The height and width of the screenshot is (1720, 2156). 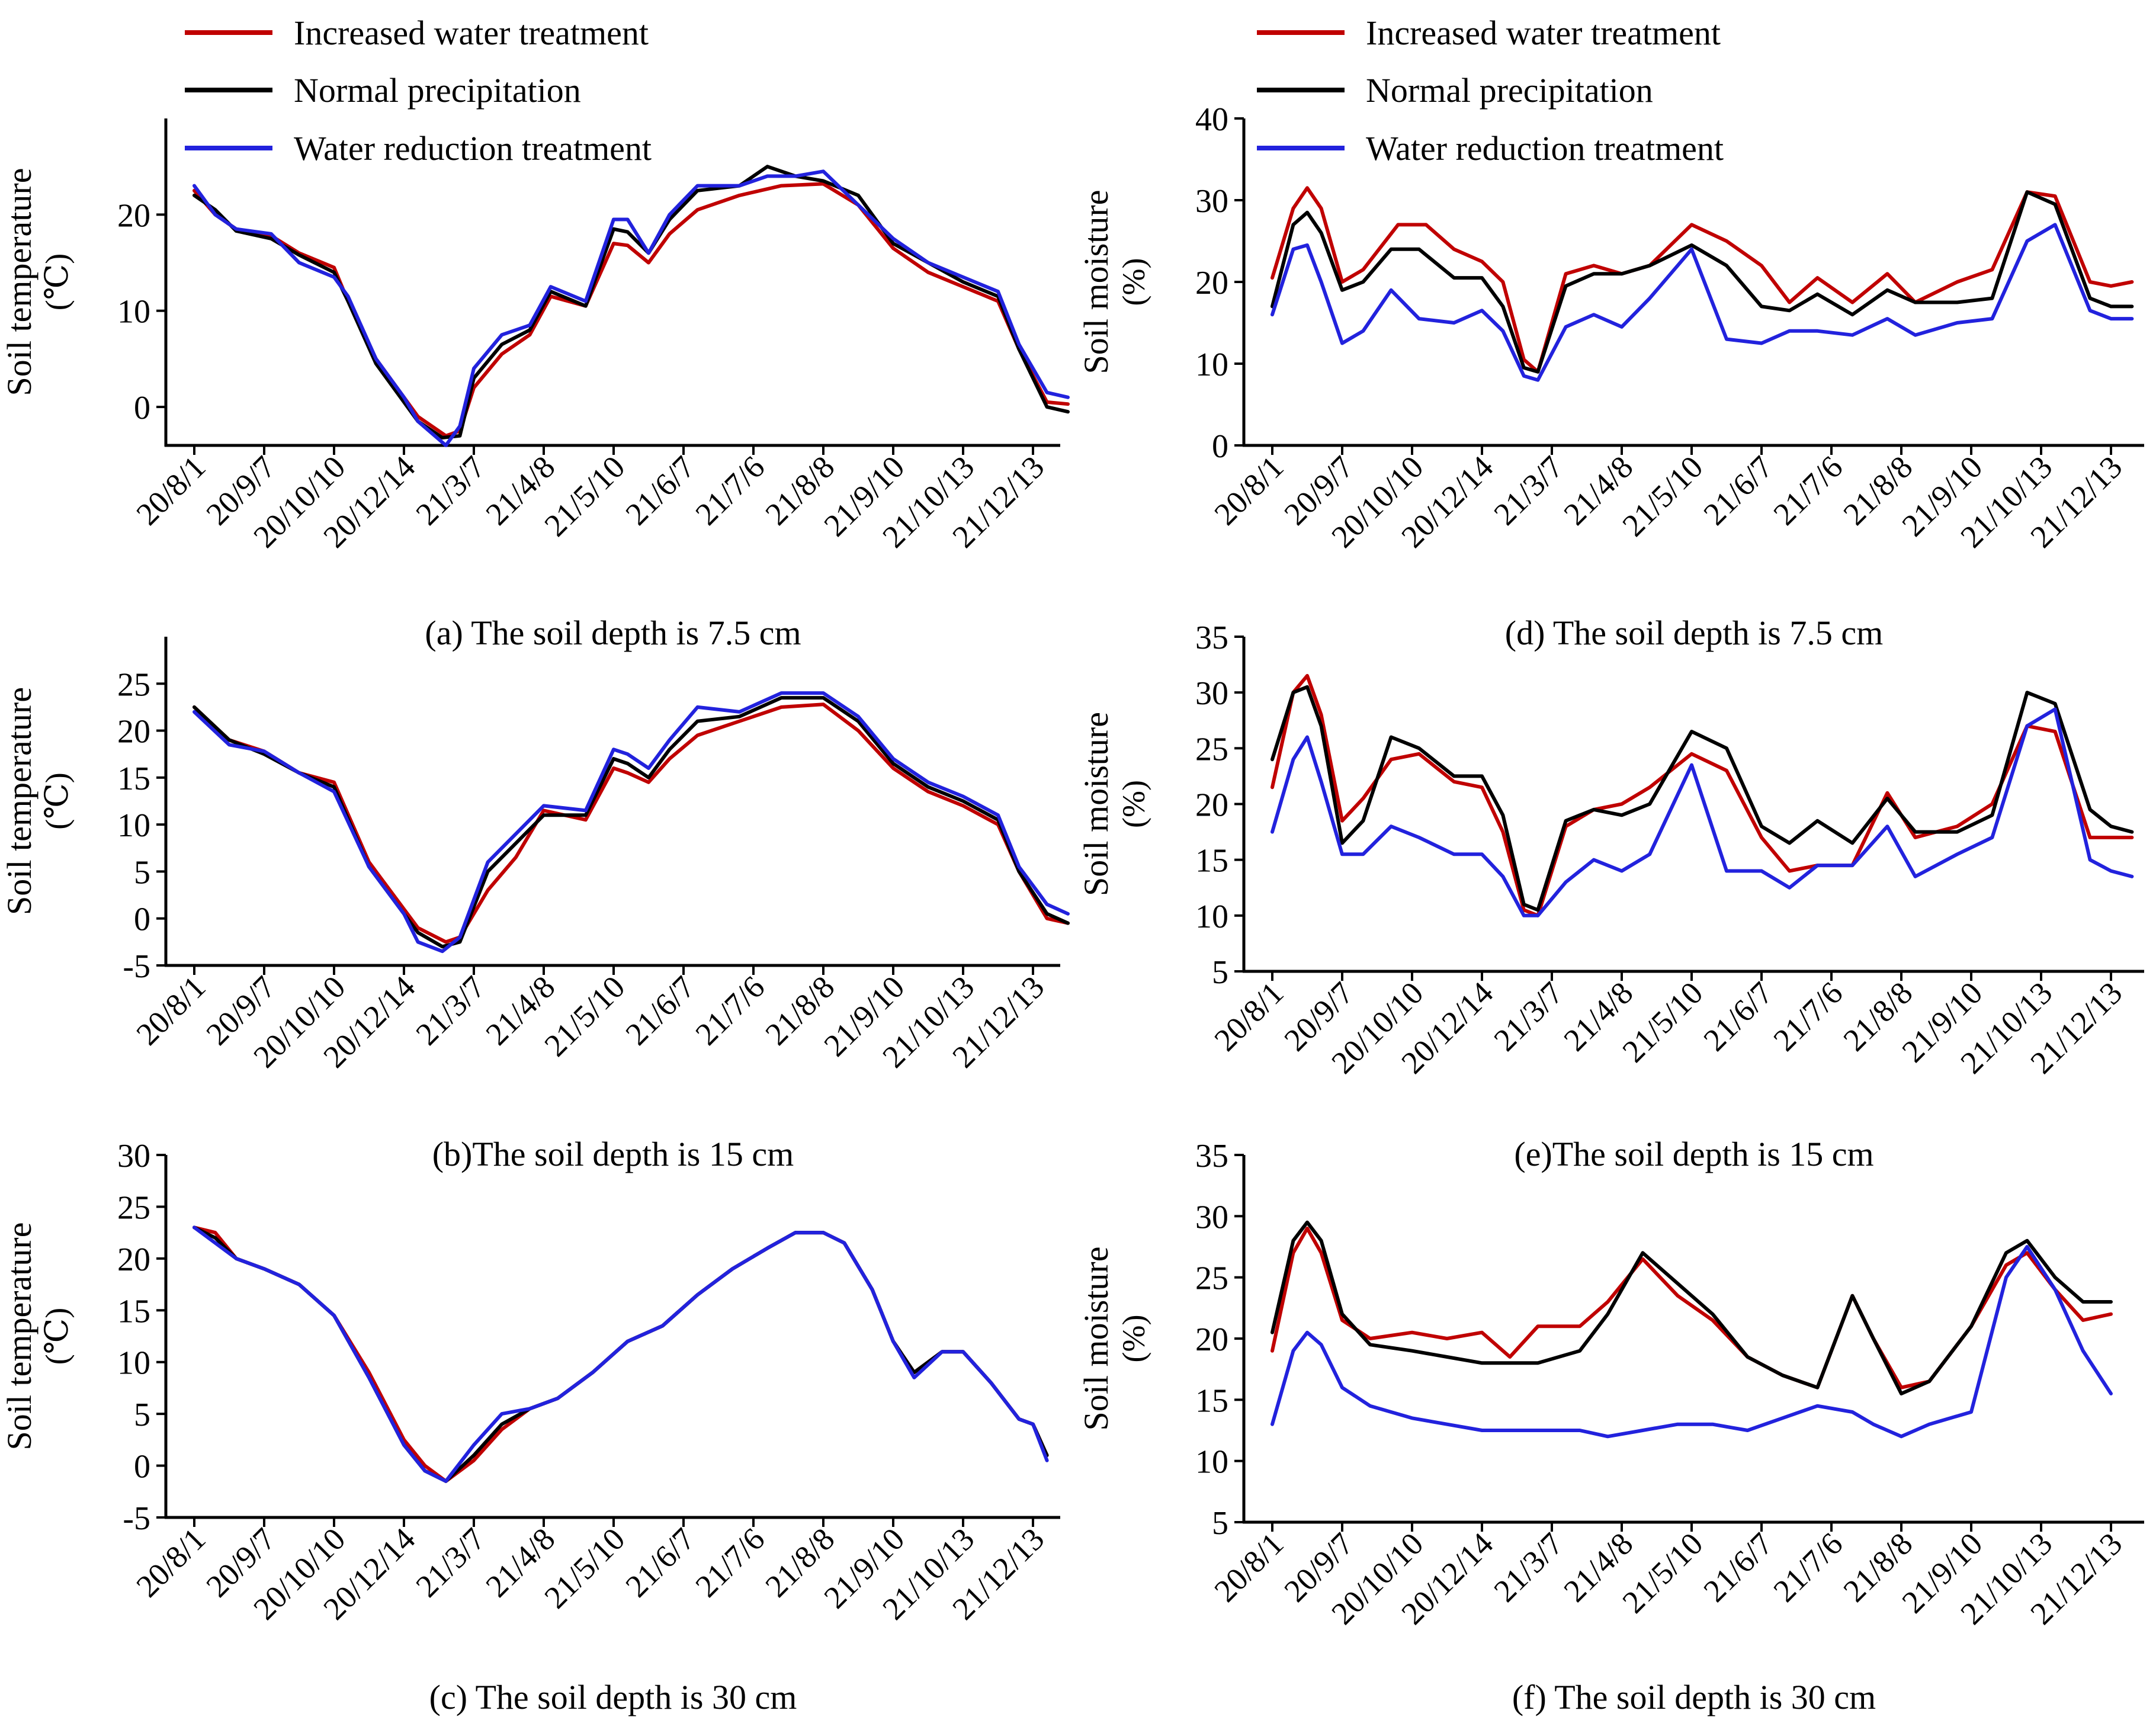 I want to click on y-tick-label: 40, so click(x=1211, y=119).